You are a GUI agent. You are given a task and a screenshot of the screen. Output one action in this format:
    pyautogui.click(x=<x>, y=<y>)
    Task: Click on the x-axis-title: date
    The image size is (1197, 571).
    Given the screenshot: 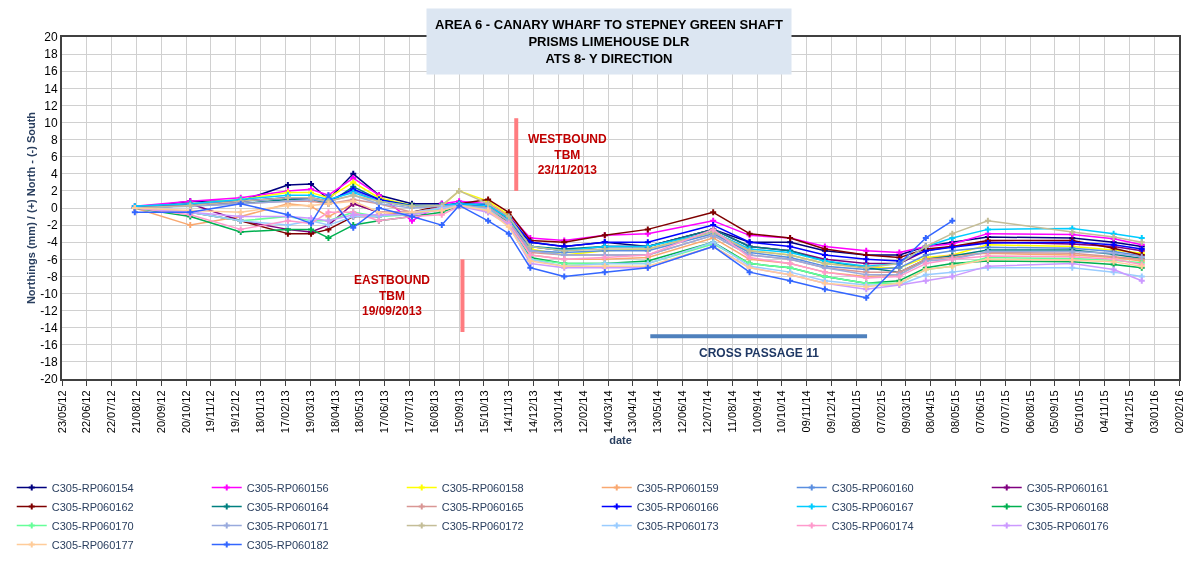 What is the action you would take?
    pyautogui.click(x=620, y=439)
    